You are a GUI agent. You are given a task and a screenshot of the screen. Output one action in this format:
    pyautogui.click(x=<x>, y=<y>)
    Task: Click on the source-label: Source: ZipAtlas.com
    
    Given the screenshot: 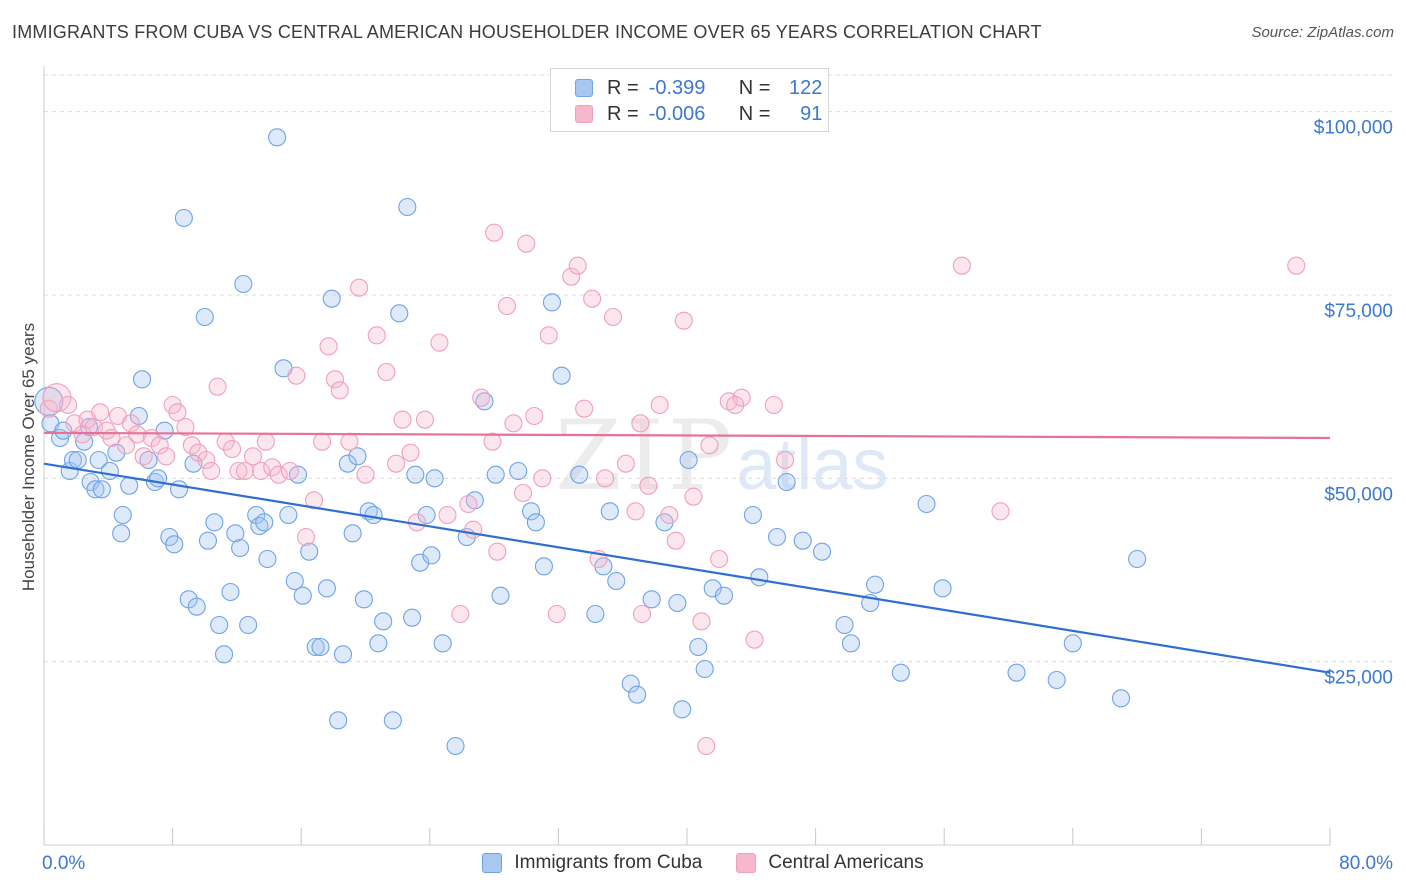 What is the action you would take?
    pyautogui.click(x=1322, y=32)
    